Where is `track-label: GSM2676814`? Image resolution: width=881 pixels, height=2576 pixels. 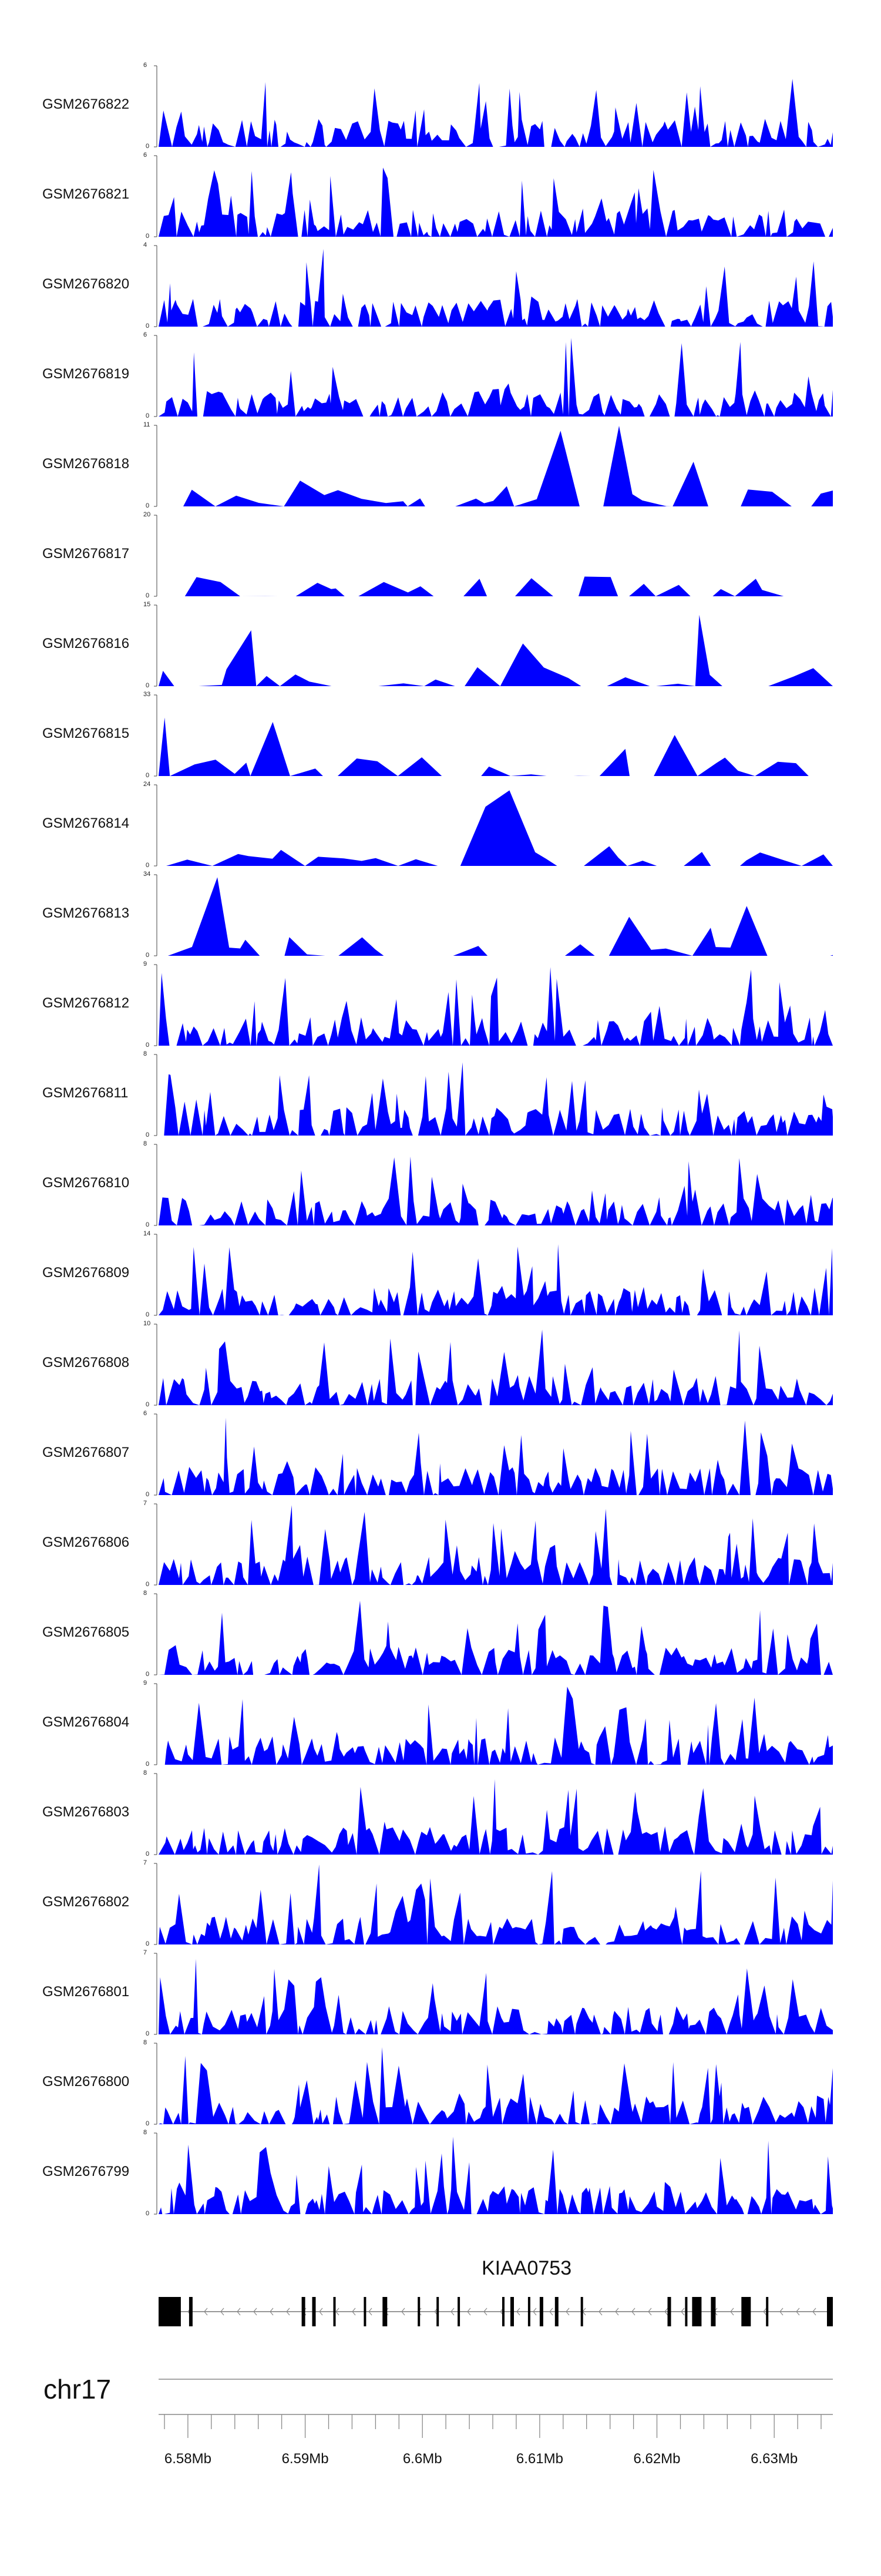
track-label: GSM2676814 is located at coordinates (86, 823).